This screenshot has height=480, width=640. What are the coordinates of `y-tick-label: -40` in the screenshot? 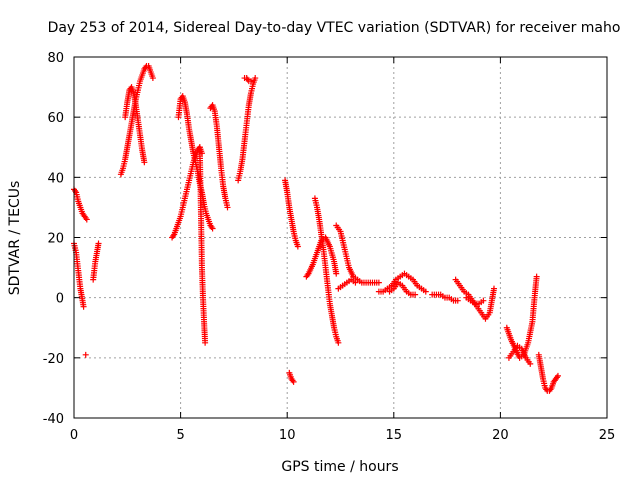 It's located at (53, 419).